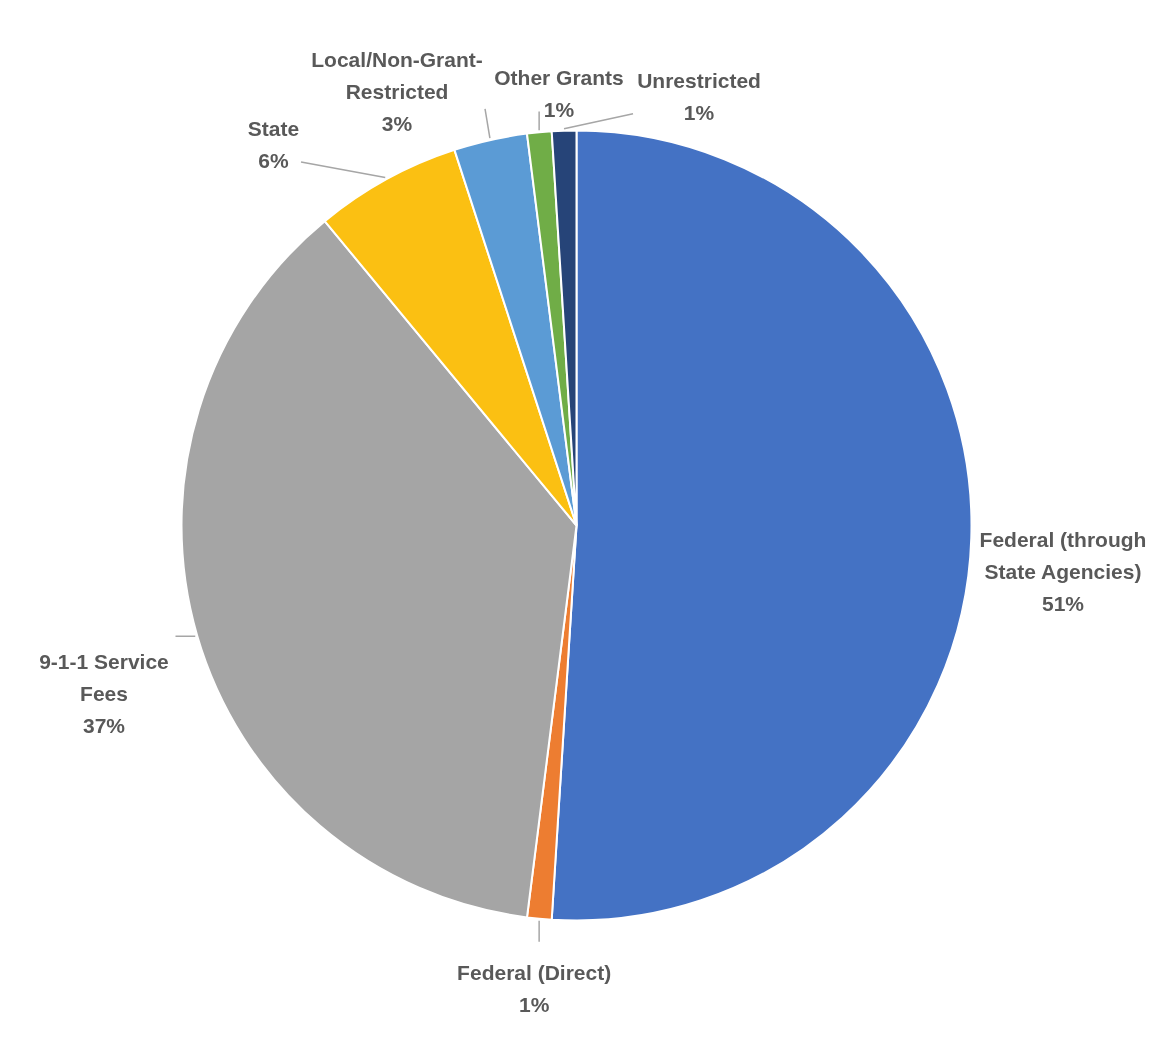  Describe the element at coordinates (559, 78) in the screenshot. I see `slice-label: Other Grants` at that location.